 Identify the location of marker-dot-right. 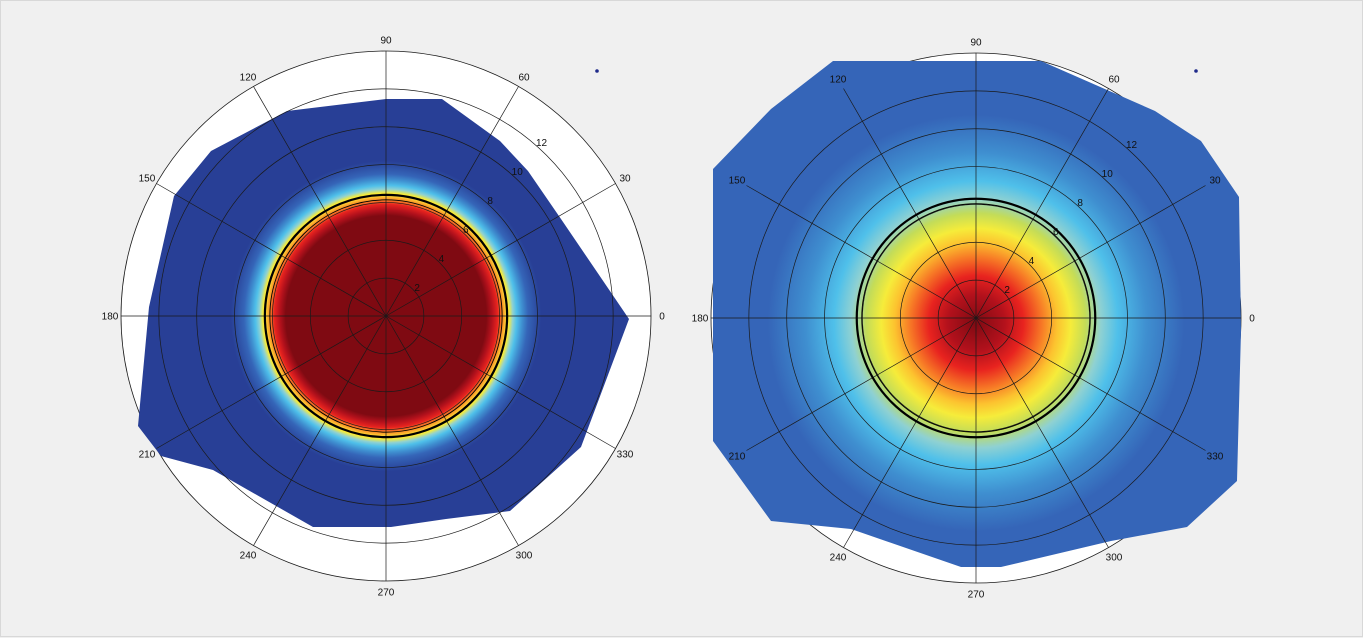
(1196, 71).